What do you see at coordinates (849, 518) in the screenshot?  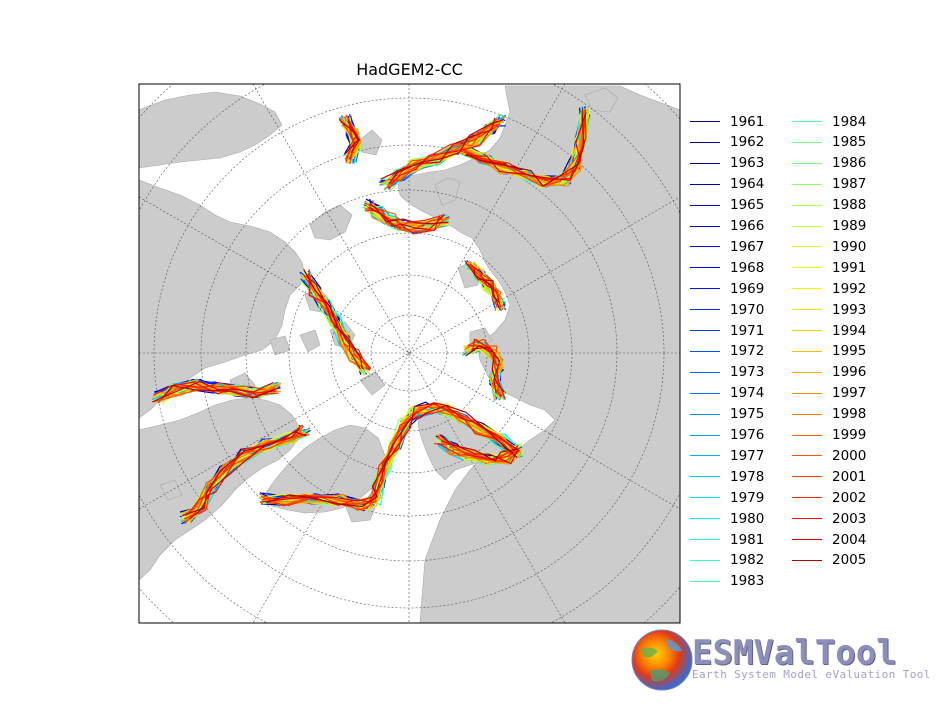 I see `legend-label: 2003` at bounding box center [849, 518].